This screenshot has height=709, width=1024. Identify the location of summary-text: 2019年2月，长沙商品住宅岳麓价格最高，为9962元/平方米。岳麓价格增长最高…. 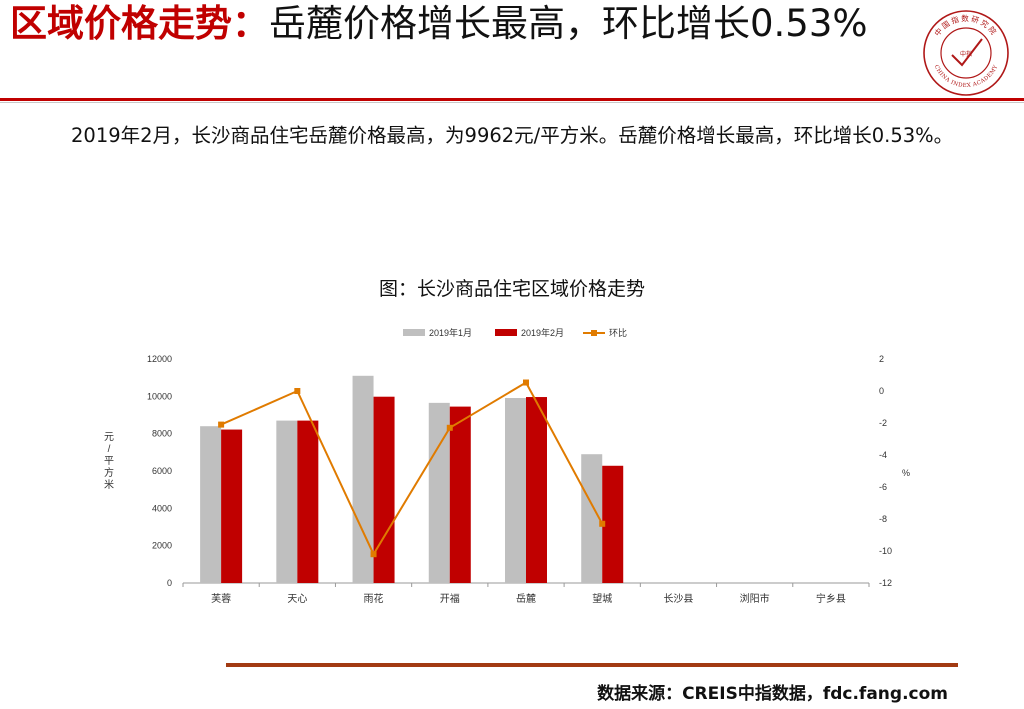
(512, 135).